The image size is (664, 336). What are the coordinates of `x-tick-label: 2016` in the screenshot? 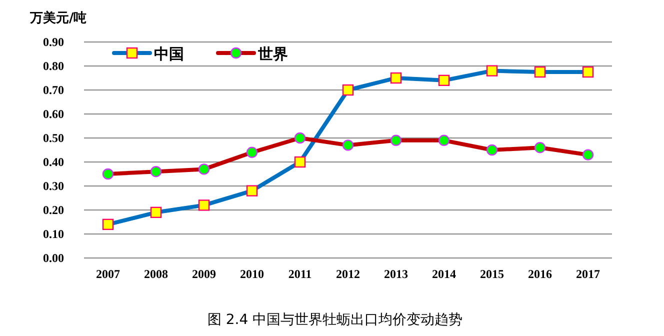 It's located at (540, 274).